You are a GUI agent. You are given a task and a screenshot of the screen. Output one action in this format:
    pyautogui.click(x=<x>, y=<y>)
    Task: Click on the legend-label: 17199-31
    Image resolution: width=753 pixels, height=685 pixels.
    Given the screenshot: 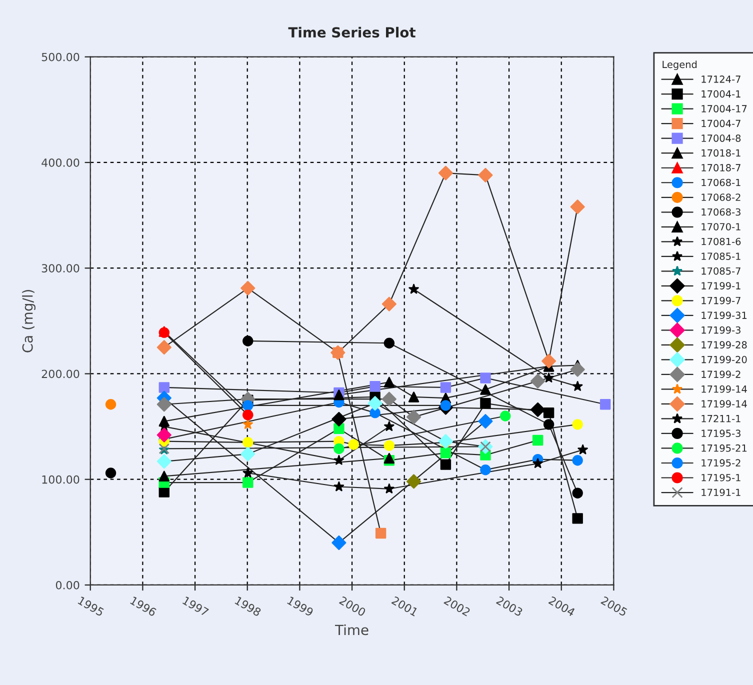 What is the action you would take?
    pyautogui.click(x=724, y=315)
    